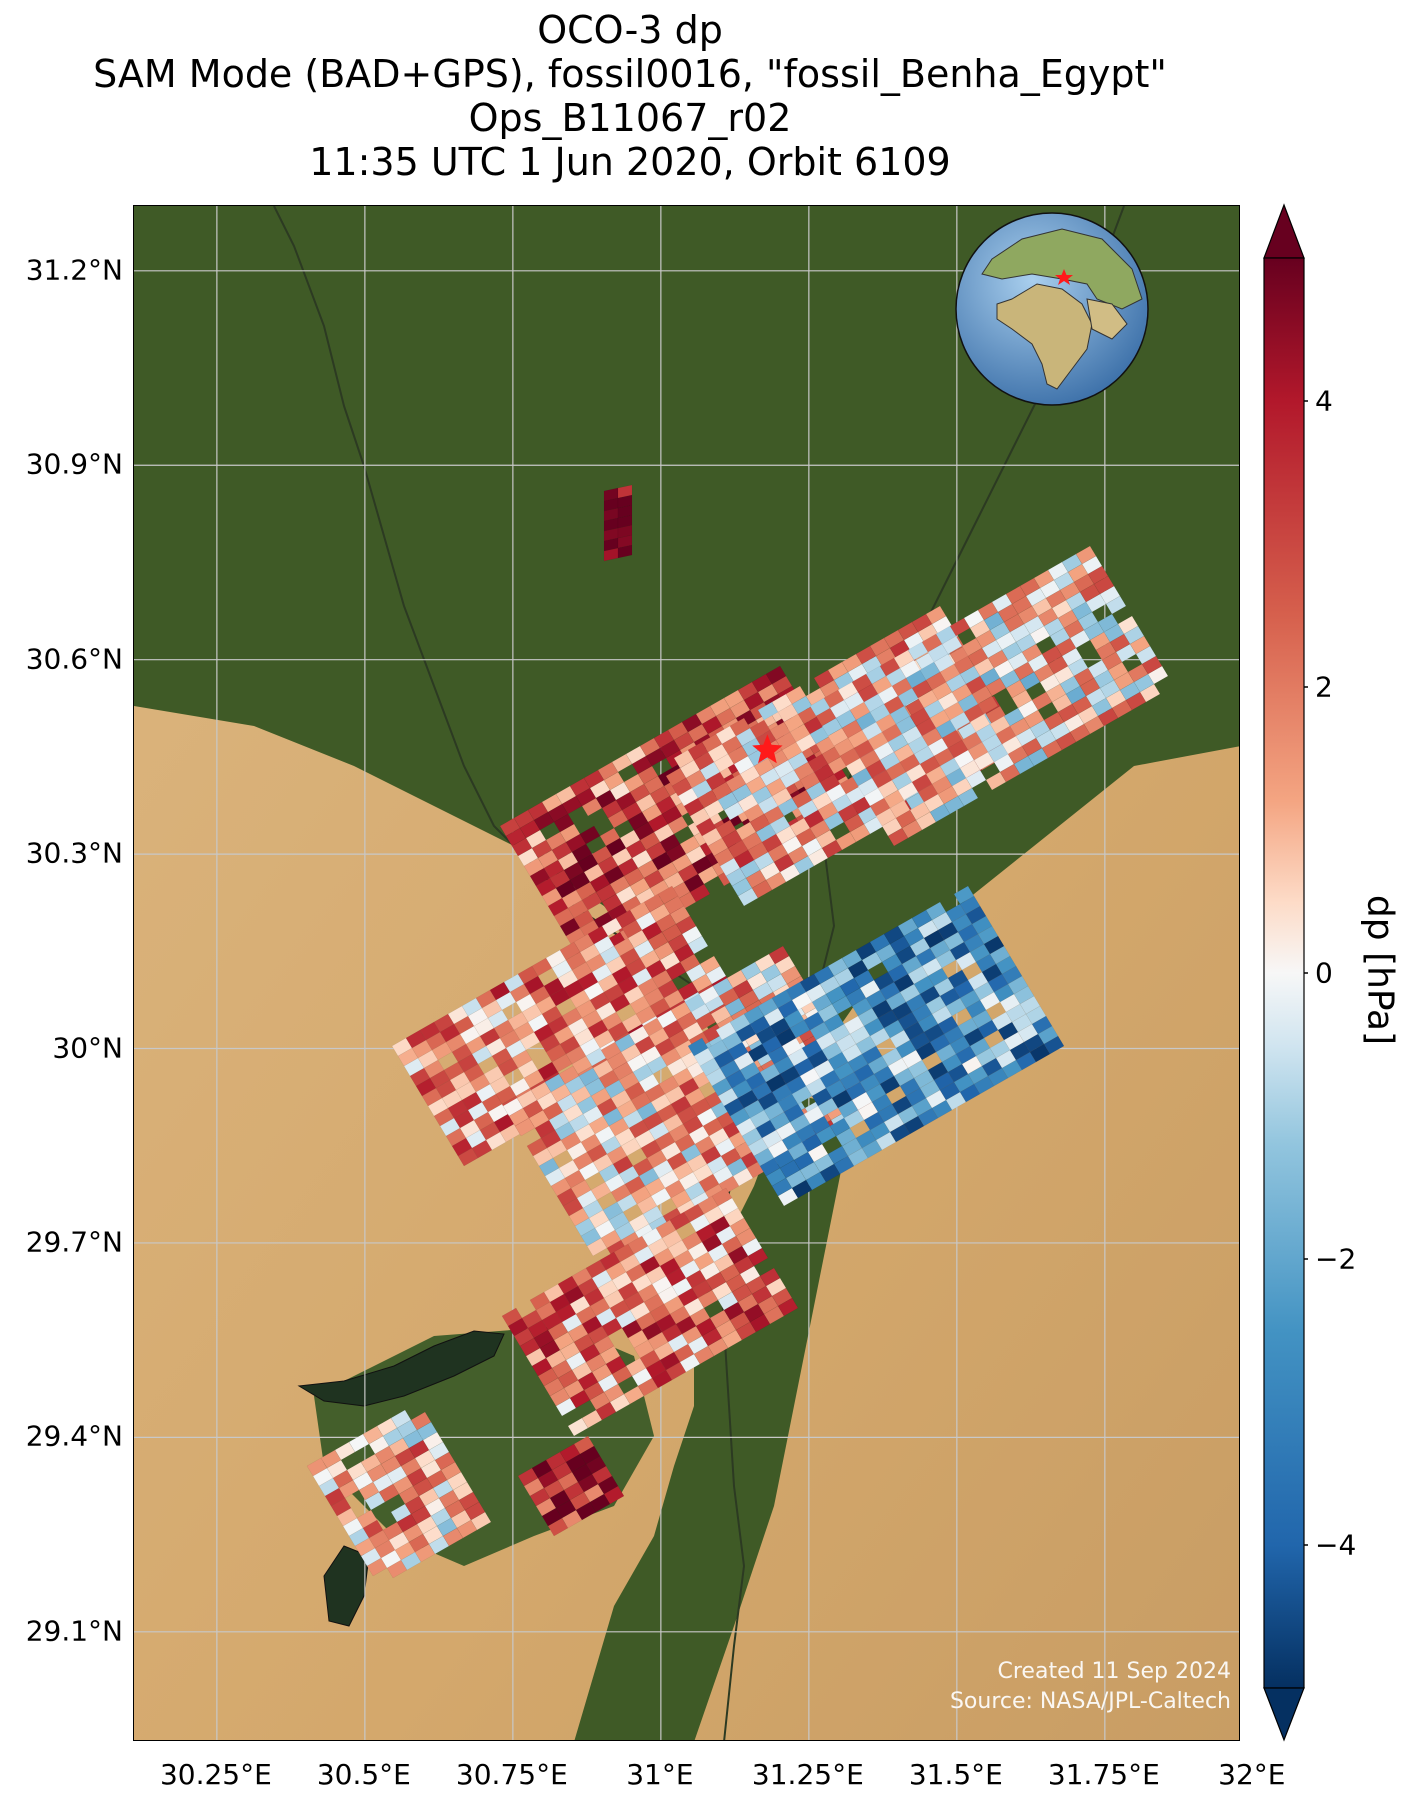  I want to click on globe-target-marker, so click(1064, 277).